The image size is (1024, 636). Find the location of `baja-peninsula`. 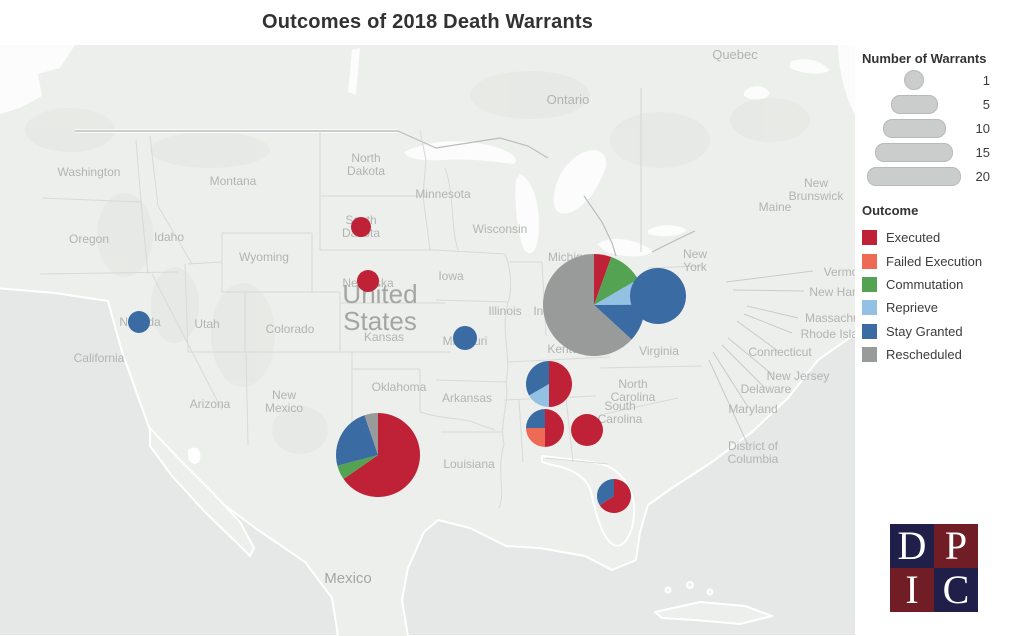

baja-peninsula is located at coordinates (202, 492).